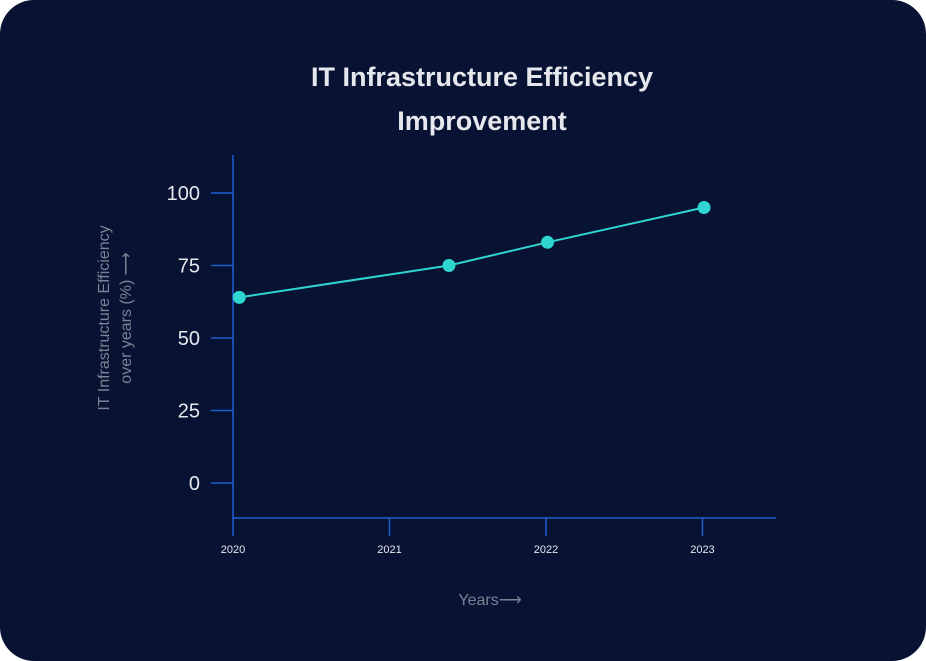  What do you see at coordinates (389, 550) in the screenshot?
I see `x-tick-label: 2021` at bounding box center [389, 550].